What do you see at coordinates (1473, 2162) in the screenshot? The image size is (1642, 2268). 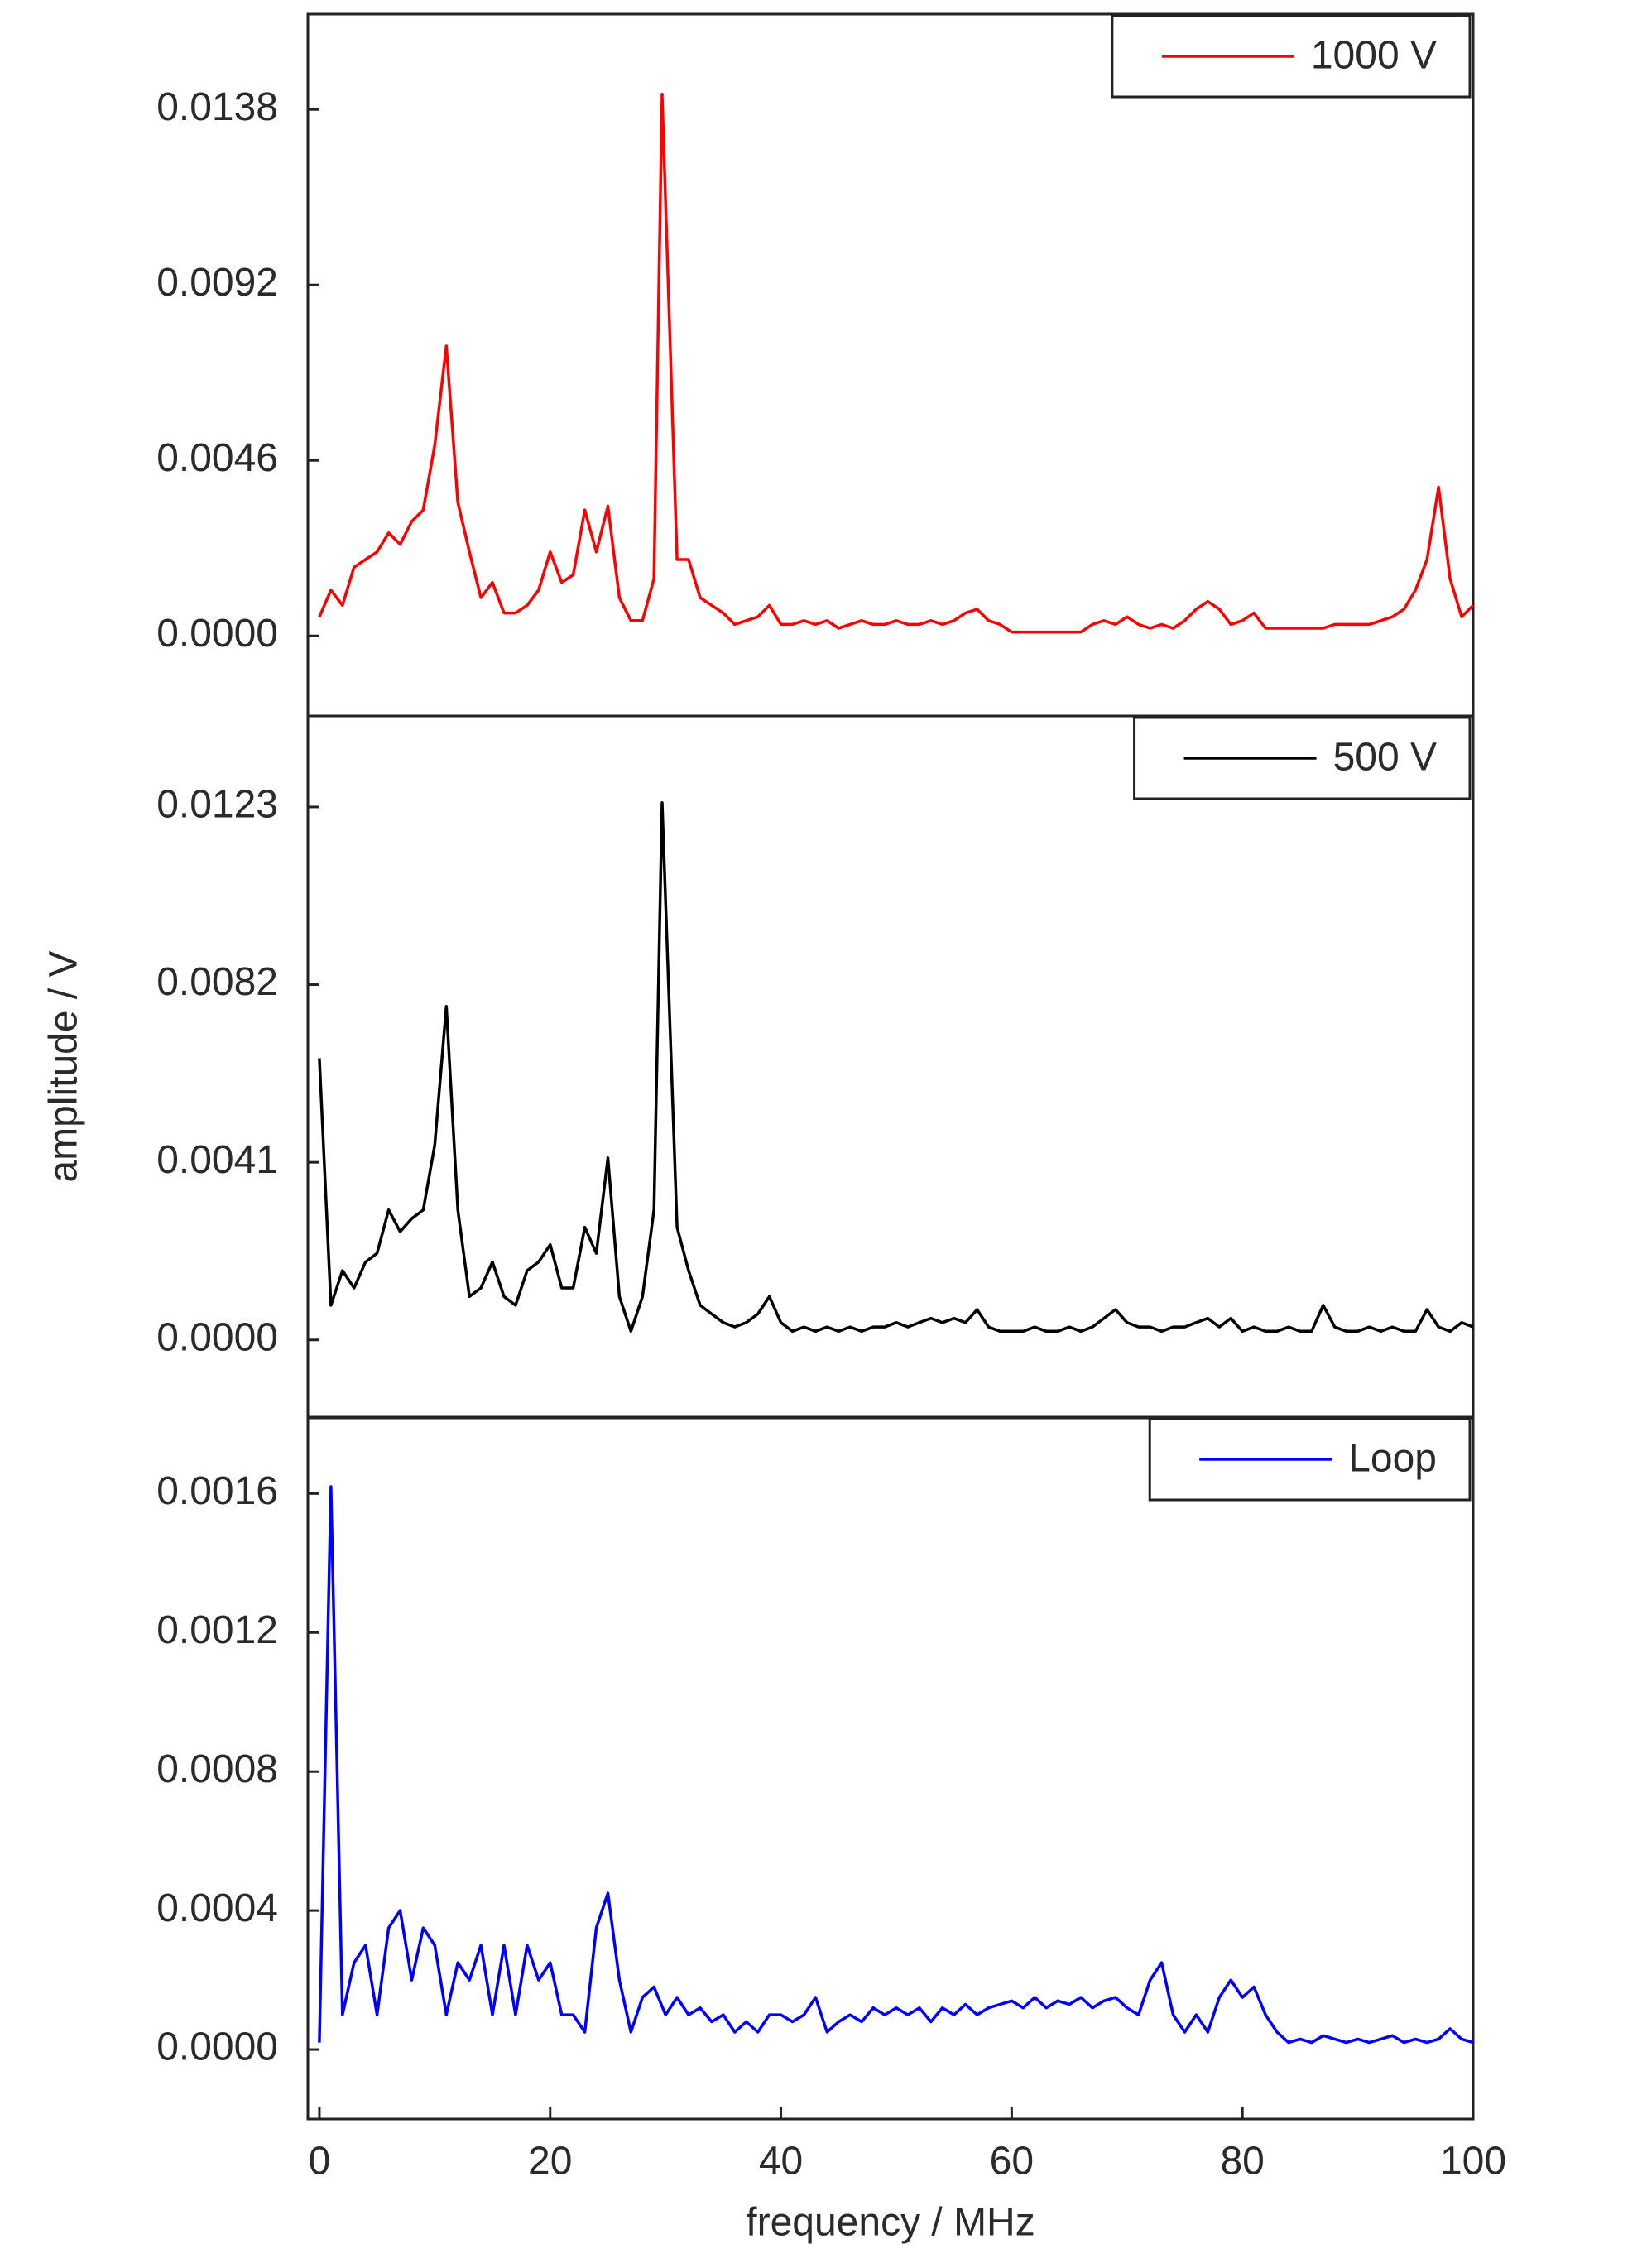 I see `x-tick-label: 100` at bounding box center [1473, 2162].